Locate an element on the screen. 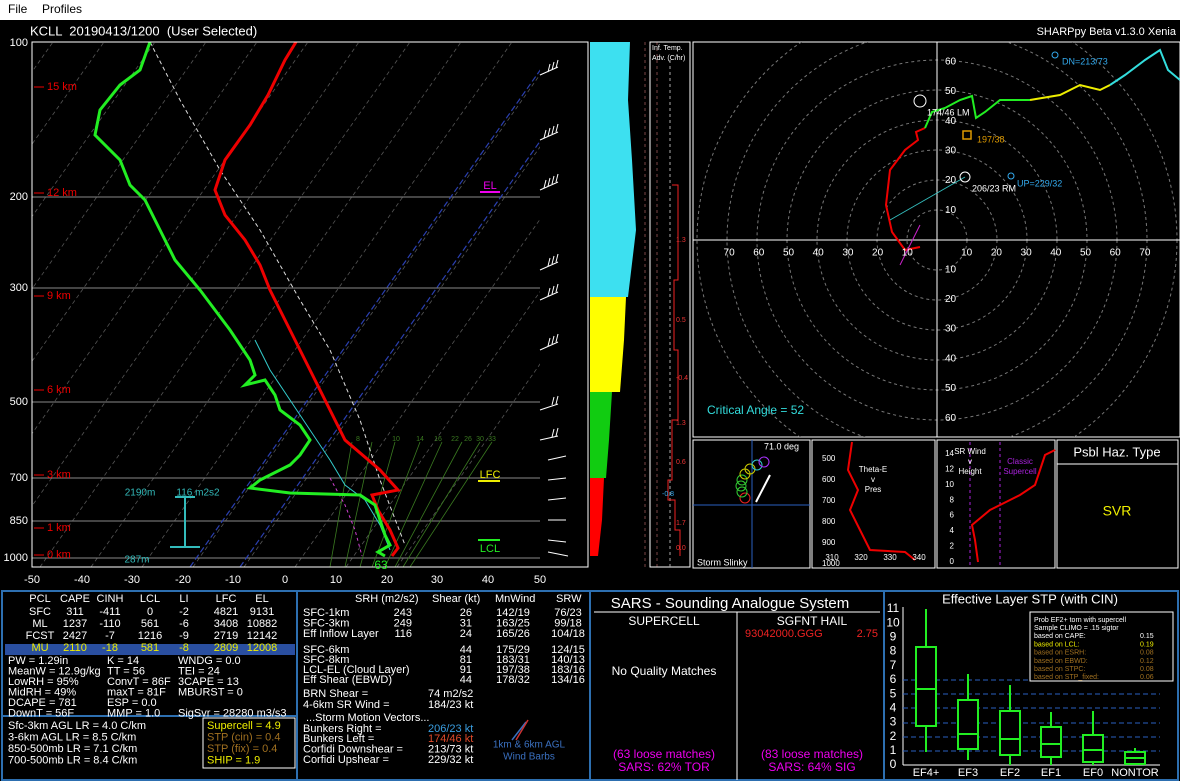 The width and height of the screenshot is (1180, 781). kinematic-cell: 165/26 is located at coordinates (513, 634).